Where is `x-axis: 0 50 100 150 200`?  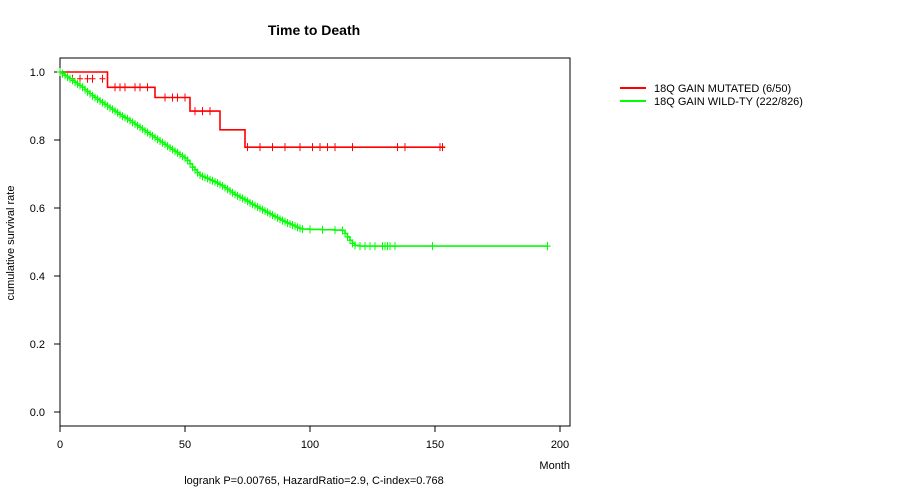 x-axis: 0 50 100 150 200 is located at coordinates (313, 438).